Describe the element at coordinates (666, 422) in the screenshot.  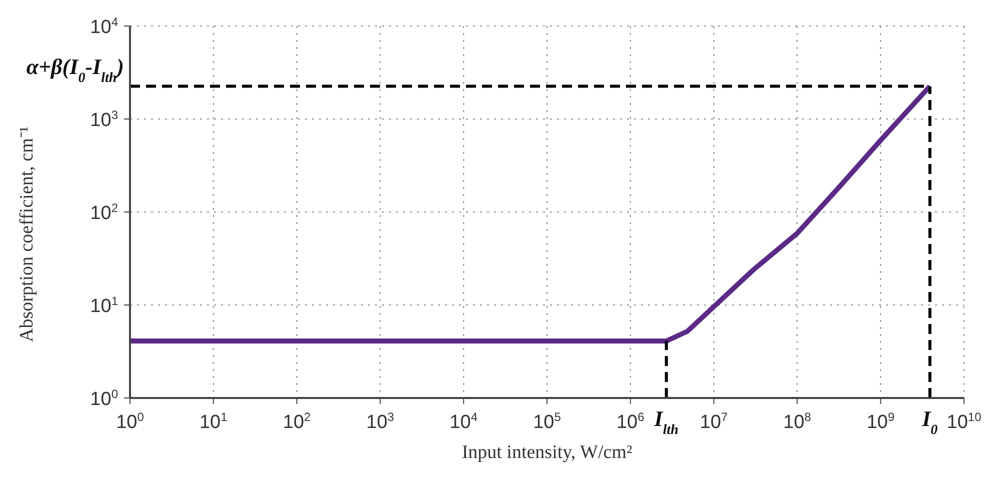
I see `annotation: I$_{lth}$` at that location.